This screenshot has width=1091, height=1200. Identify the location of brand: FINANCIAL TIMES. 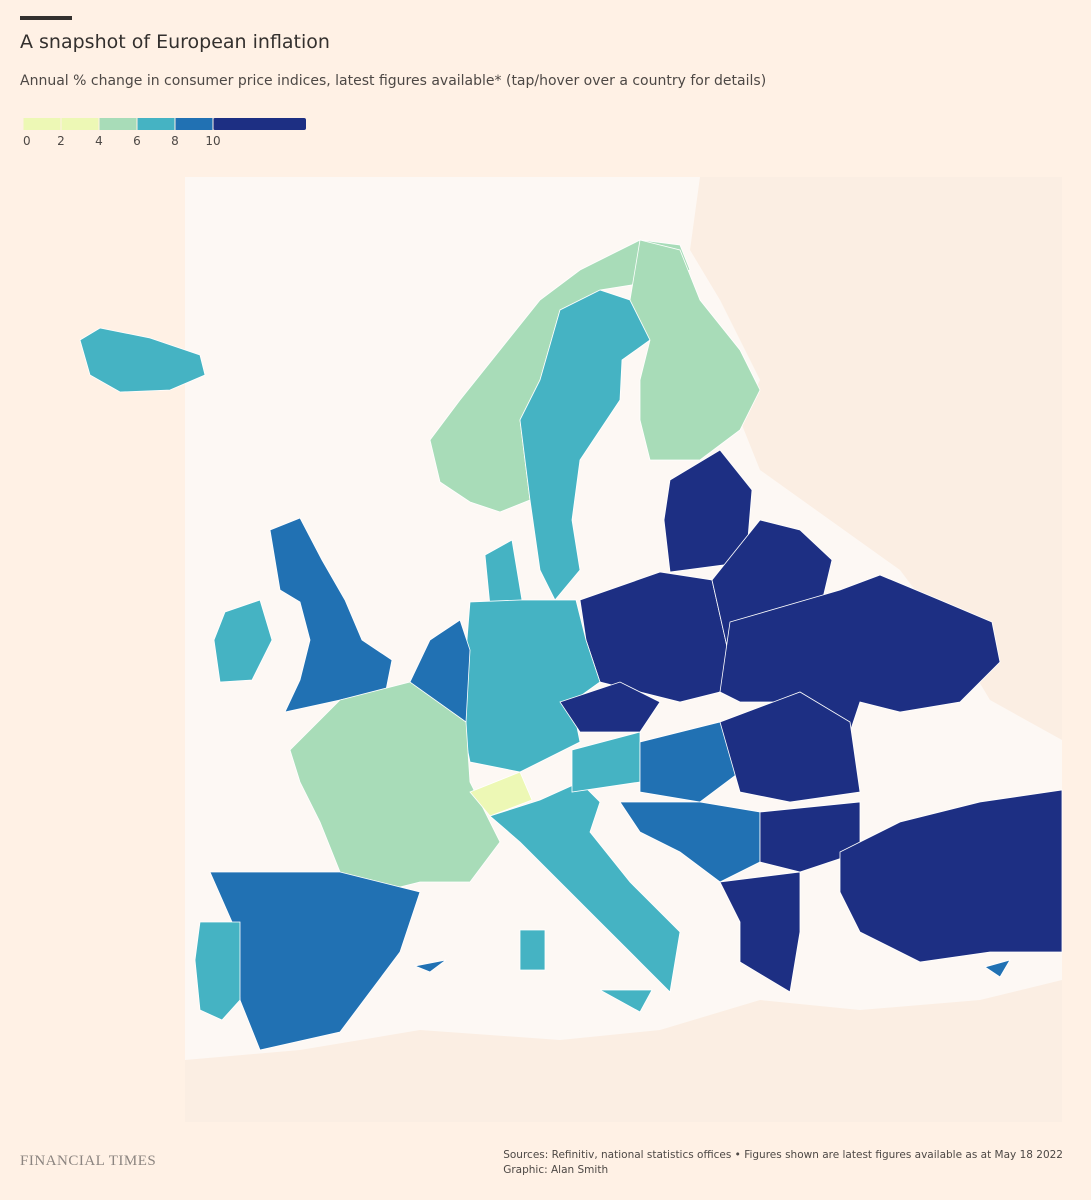
(88, 1161).